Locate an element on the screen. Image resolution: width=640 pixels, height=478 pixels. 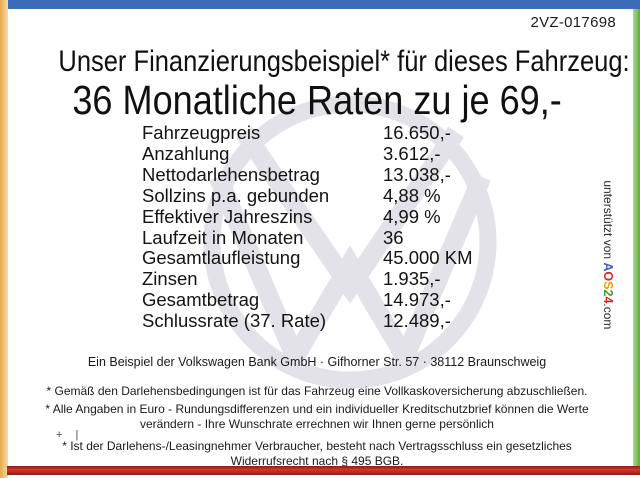
finance-row: Laufzeit in Monaten 36 is located at coordinates (307, 237).